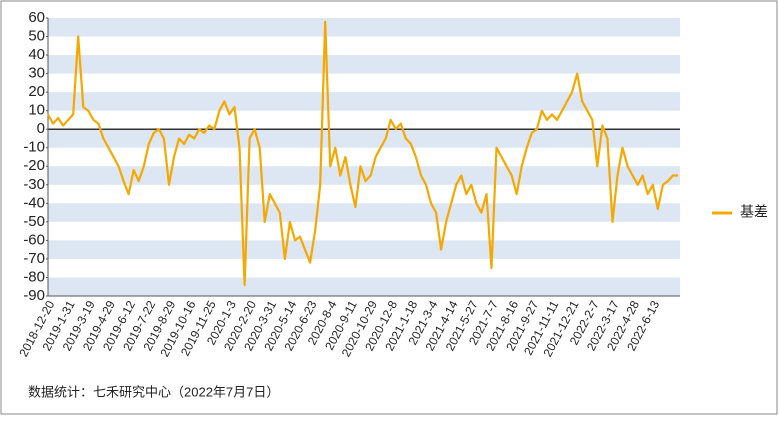 This screenshot has width=779, height=421. I want to click on y-tick-label: 40, so click(36, 54).